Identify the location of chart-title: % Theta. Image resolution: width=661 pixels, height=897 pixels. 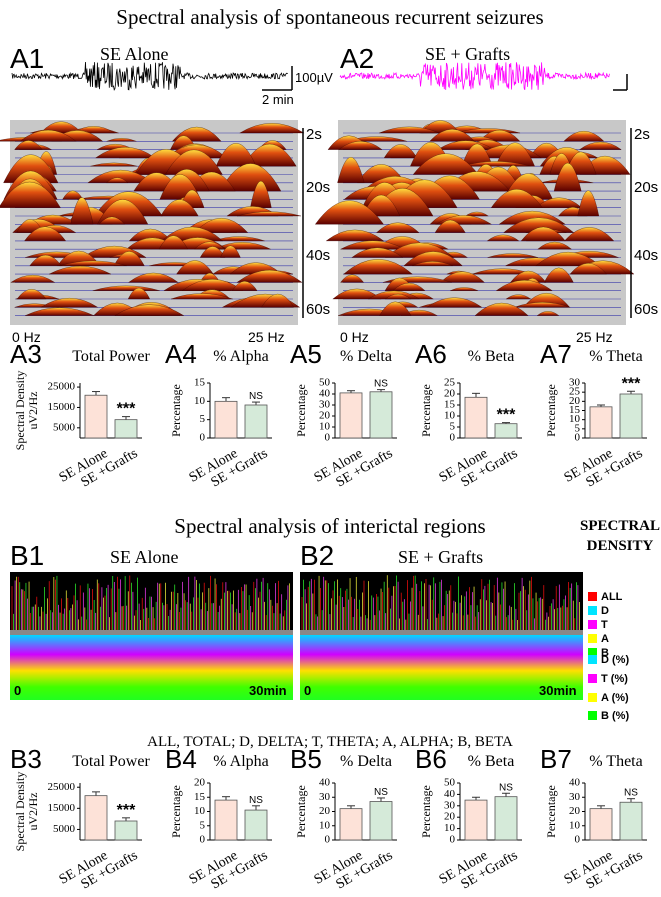
(615, 356).